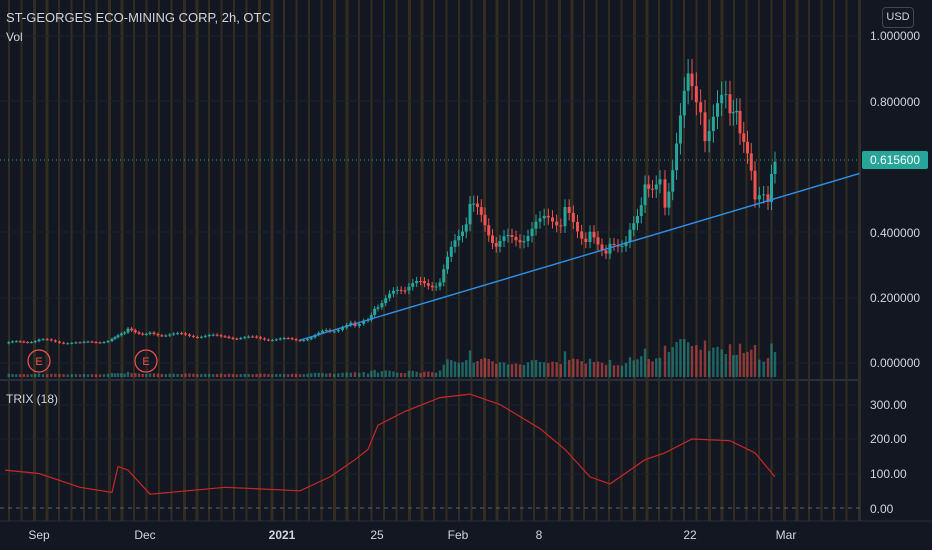 This screenshot has width=932, height=550. Describe the element at coordinates (32, 399) in the screenshot. I see `trix-label: TRIX (18)` at that location.